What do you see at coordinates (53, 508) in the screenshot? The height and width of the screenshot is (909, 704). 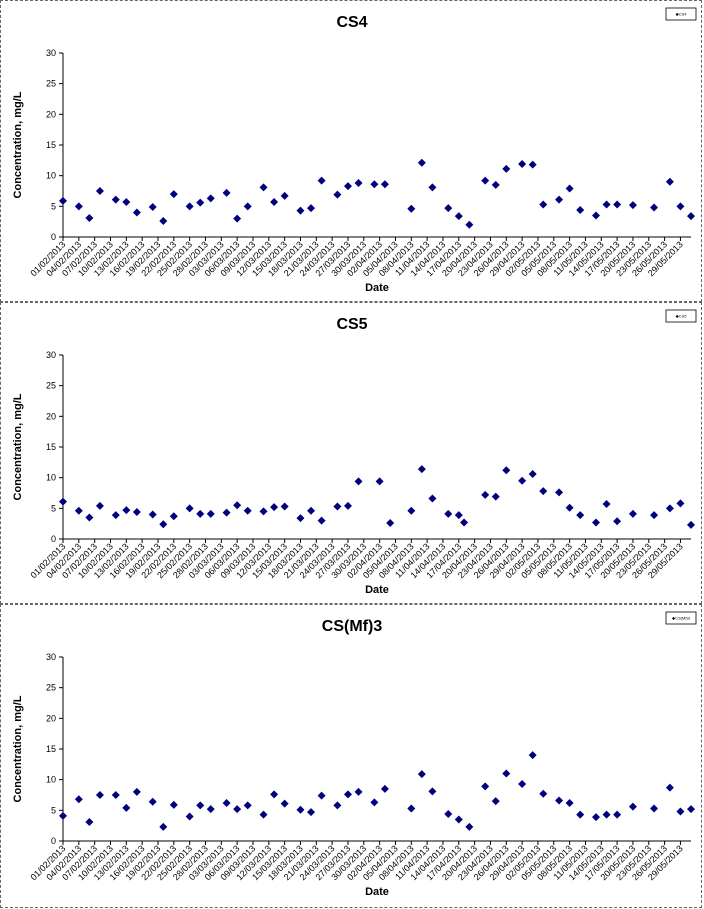 I see `y-tick-label: 5` at bounding box center [53, 508].